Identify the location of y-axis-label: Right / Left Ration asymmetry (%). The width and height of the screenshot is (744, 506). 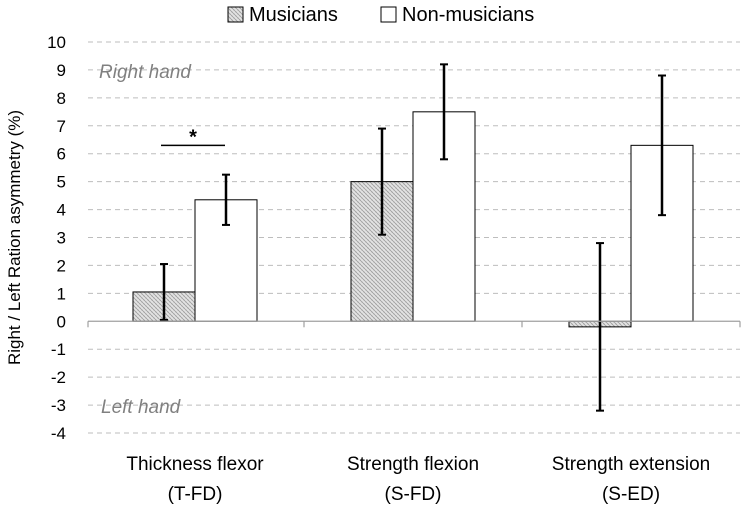
(14, 237).